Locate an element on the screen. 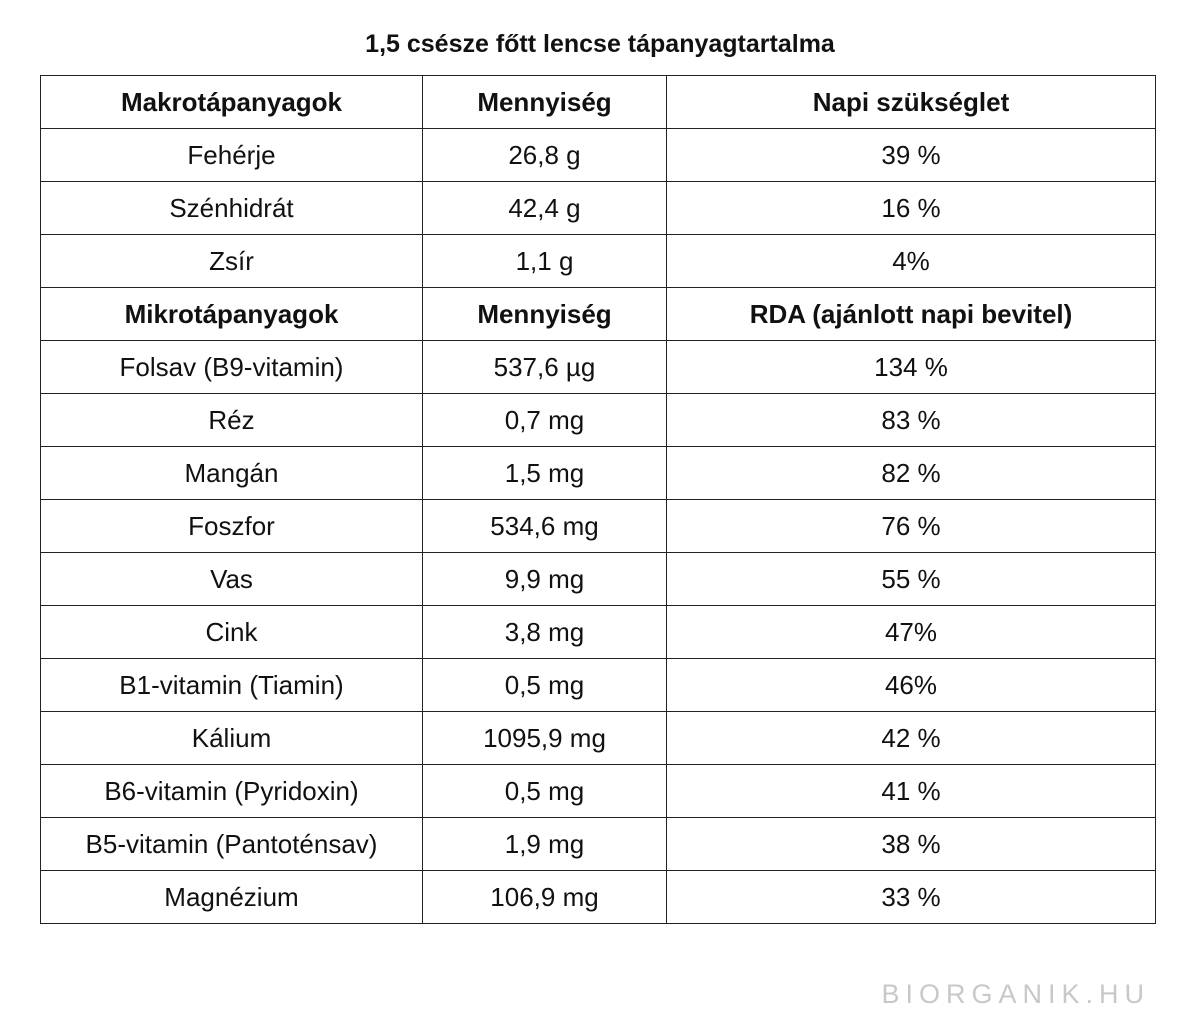  header-cell: Napi szükséglet is located at coordinates (911, 102).